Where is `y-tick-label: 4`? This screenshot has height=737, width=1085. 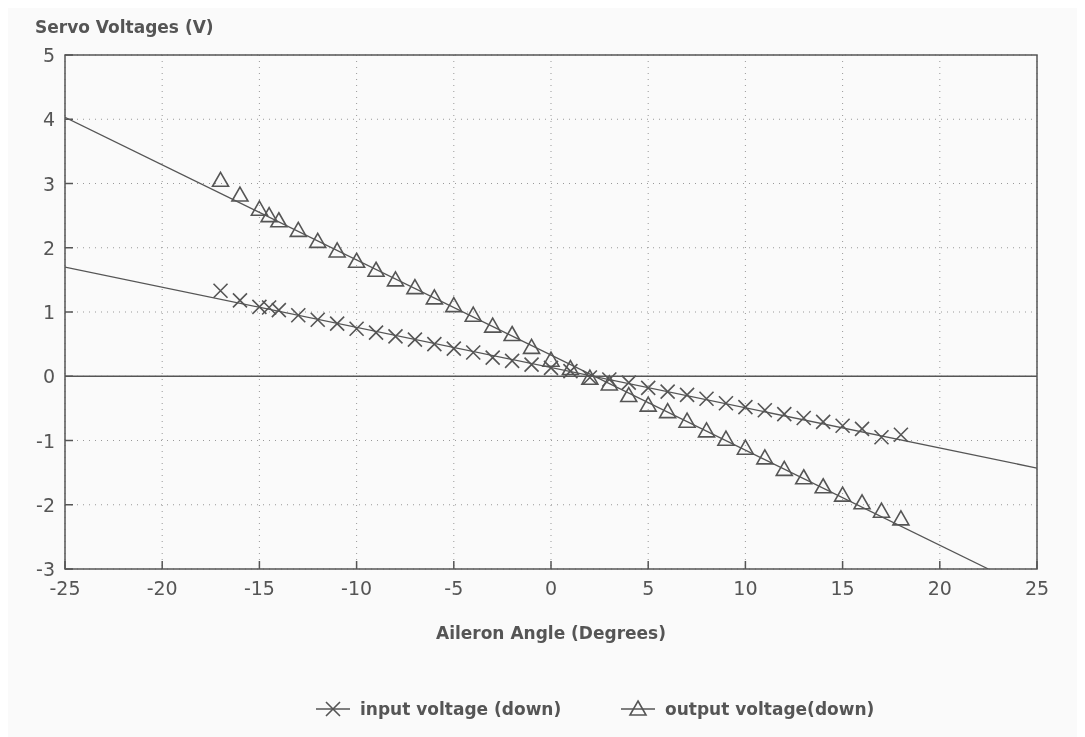
y-tick-label: 4 is located at coordinates (48, 119).